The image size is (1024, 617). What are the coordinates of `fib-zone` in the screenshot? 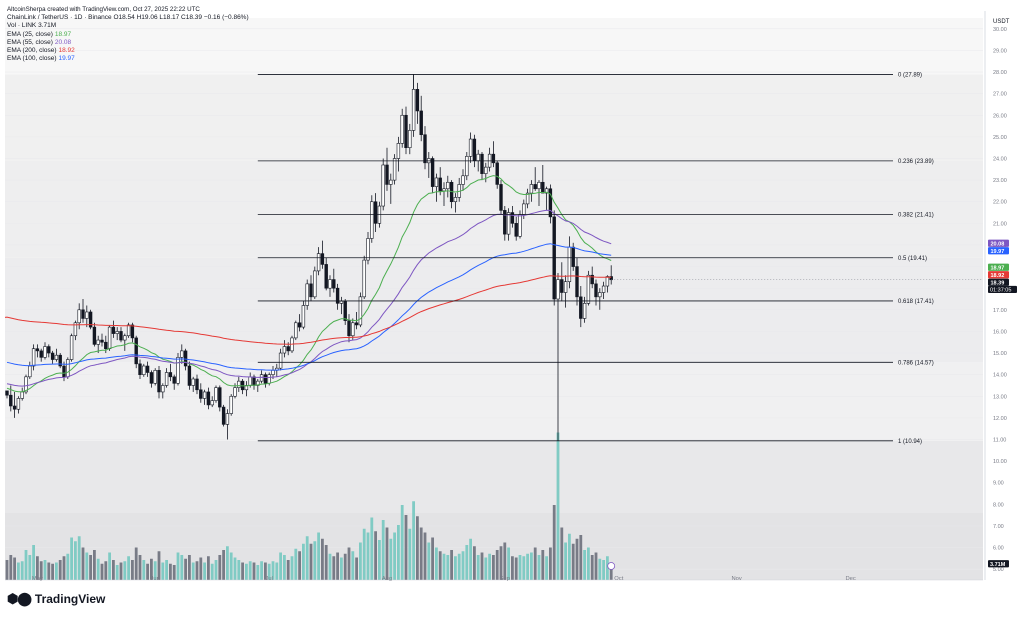 It's located at (494, 117).